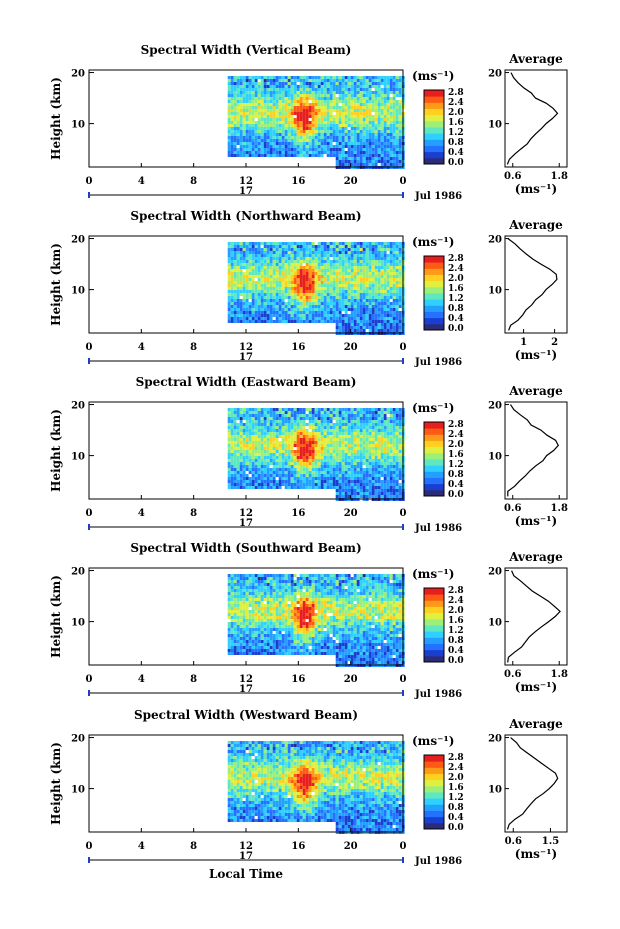 The width and height of the screenshot is (620, 929). What do you see at coordinates (456, 163) in the screenshot?
I see `colorbar-tick-label: 0.0` at bounding box center [456, 163].